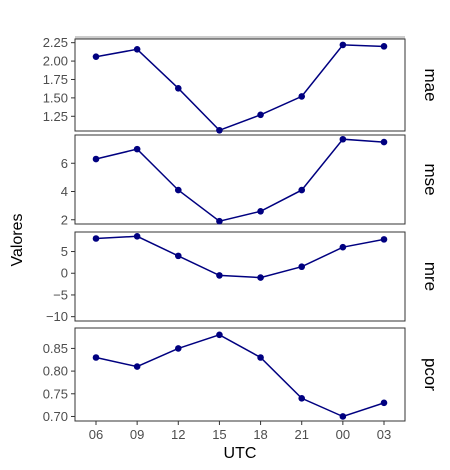  I want to click on x-tick-label: 06, so click(96, 434).